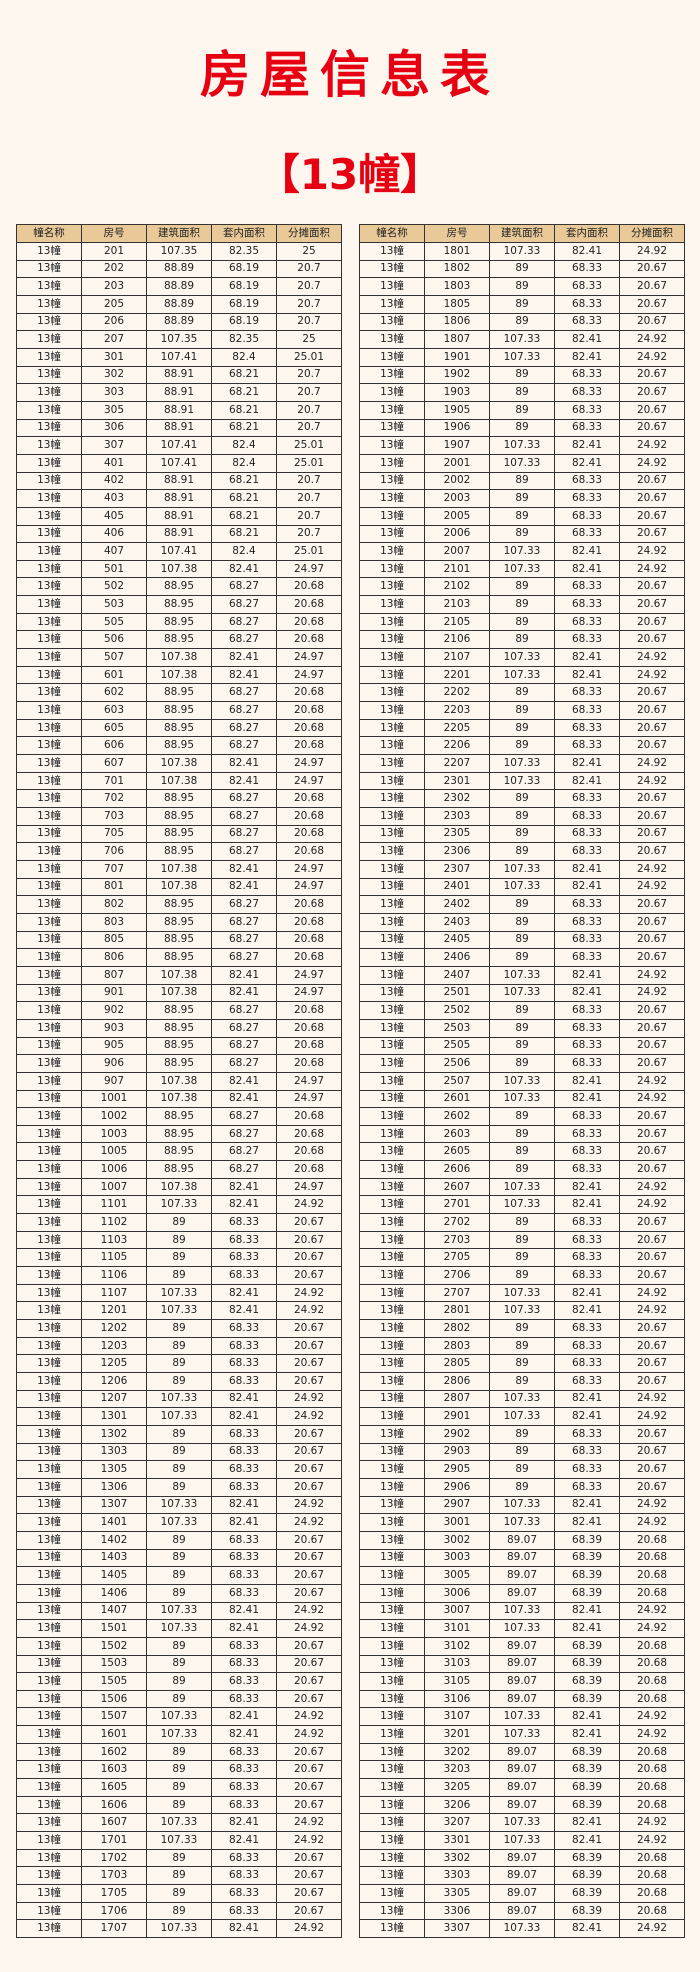 The image size is (700, 1972). Describe the element at coordinates (179, 1363) in the screenshot. I see `table-row: 13幢 1205 89 68.33 20.67` at that location.